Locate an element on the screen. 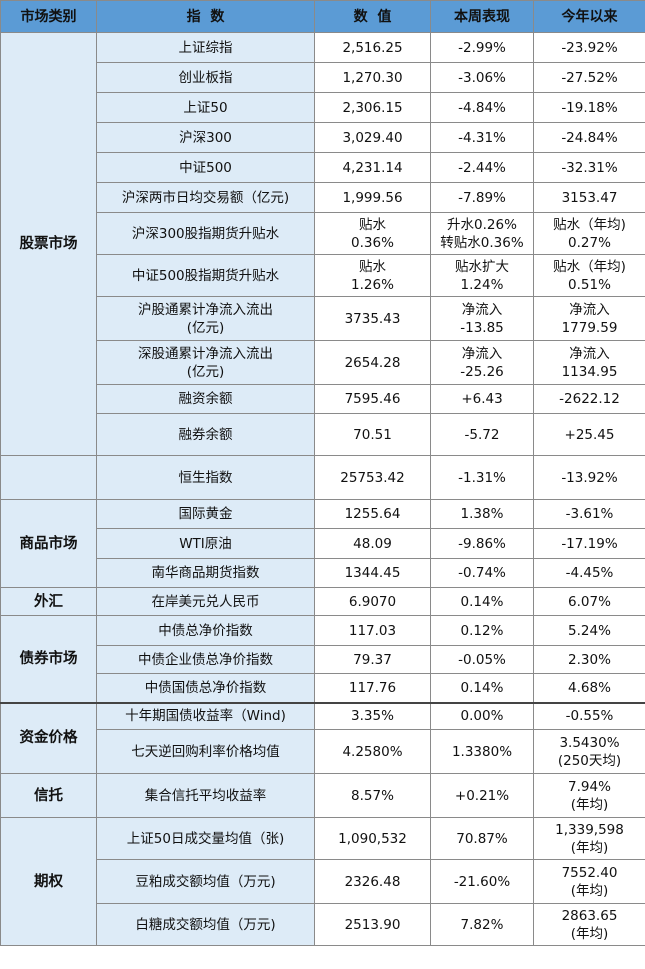 This screenshot has height=969, width=645. row-name: 集合信托平均收益率 is located at coordinates (205, 795).